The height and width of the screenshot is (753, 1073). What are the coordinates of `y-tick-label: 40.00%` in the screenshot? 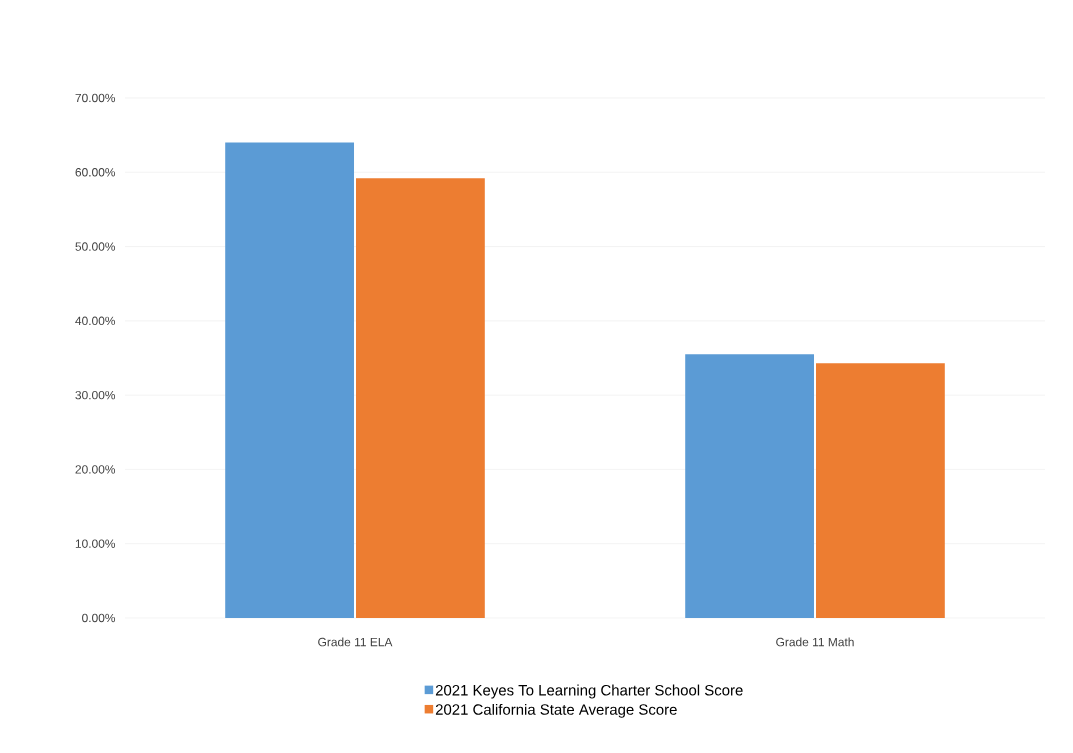 It's located at (95, 321).